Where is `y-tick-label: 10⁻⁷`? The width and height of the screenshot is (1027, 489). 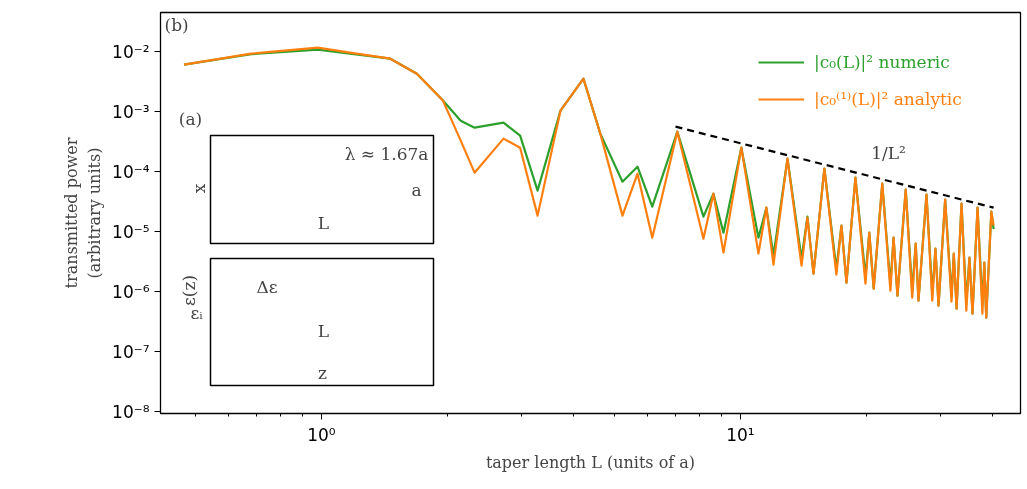 y-tick-label: 10⁻⁷ is located at coordinates (131, 351).